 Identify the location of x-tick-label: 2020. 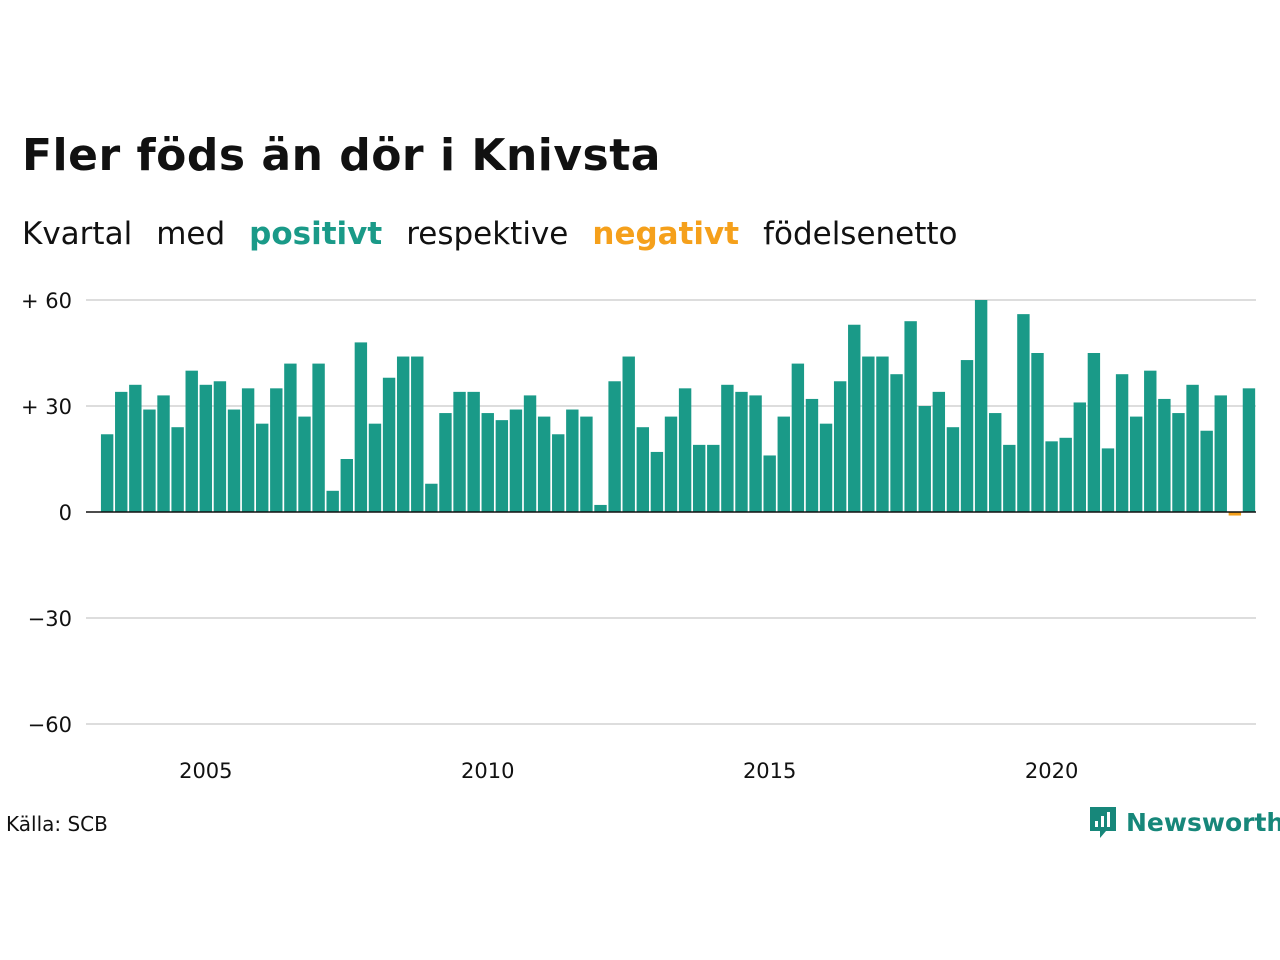
(1051, 771).